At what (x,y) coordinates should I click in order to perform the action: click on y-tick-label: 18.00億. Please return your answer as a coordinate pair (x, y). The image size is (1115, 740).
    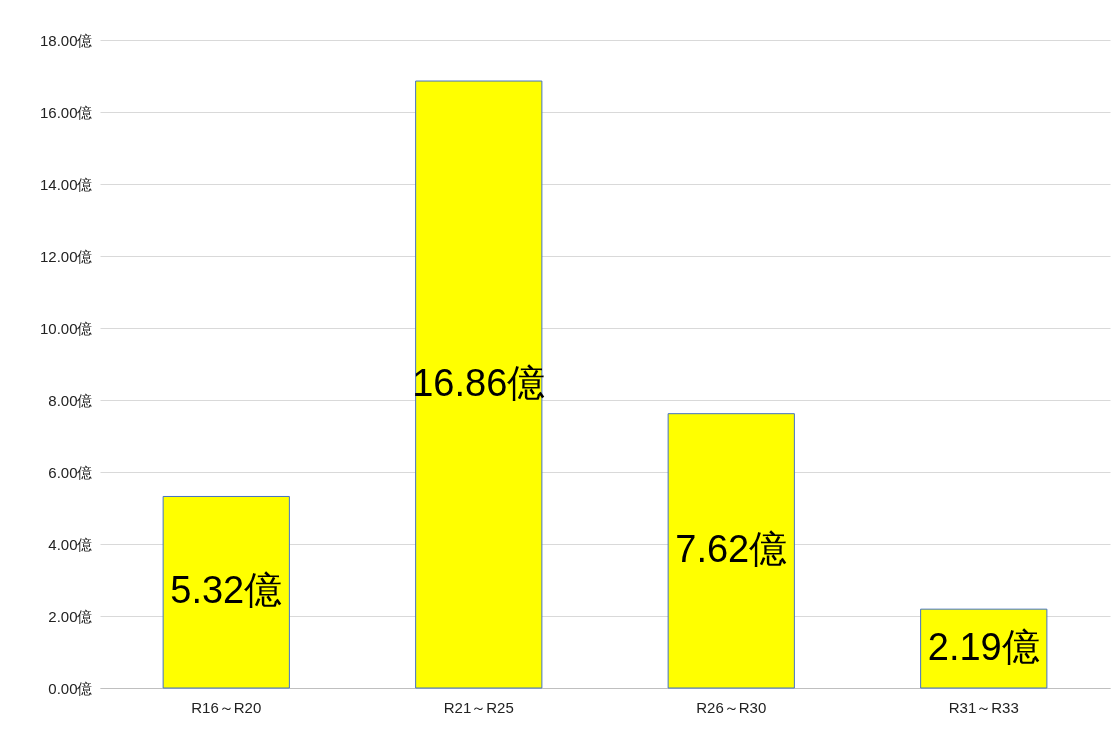
    Looking at the image, I should click on (66, 40).